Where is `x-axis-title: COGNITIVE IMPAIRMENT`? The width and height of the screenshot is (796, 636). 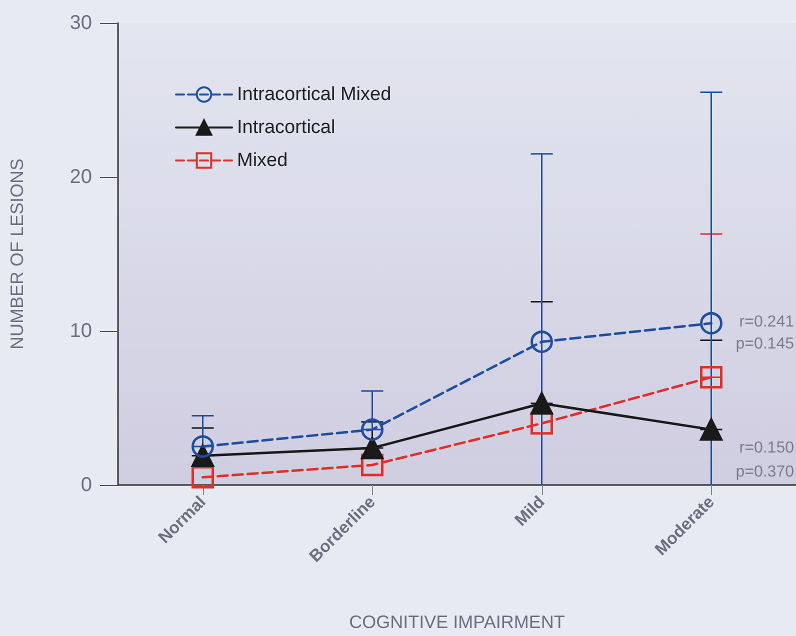 x-axis-title: COGNITIVE IMPAIRMENT is located at coordinates (457, 622).